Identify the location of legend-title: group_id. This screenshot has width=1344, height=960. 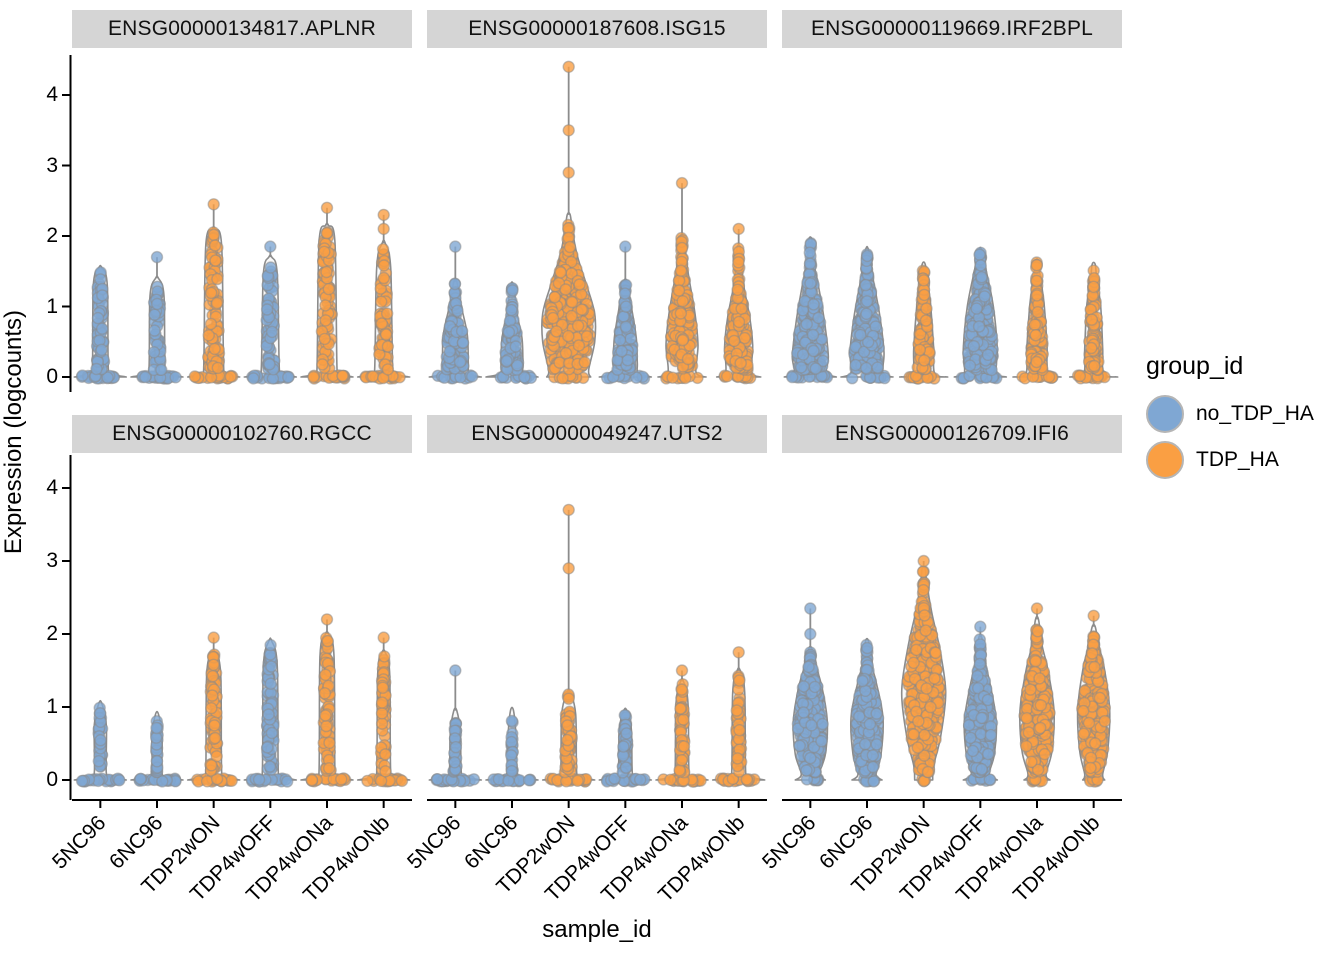
(1195, 366).